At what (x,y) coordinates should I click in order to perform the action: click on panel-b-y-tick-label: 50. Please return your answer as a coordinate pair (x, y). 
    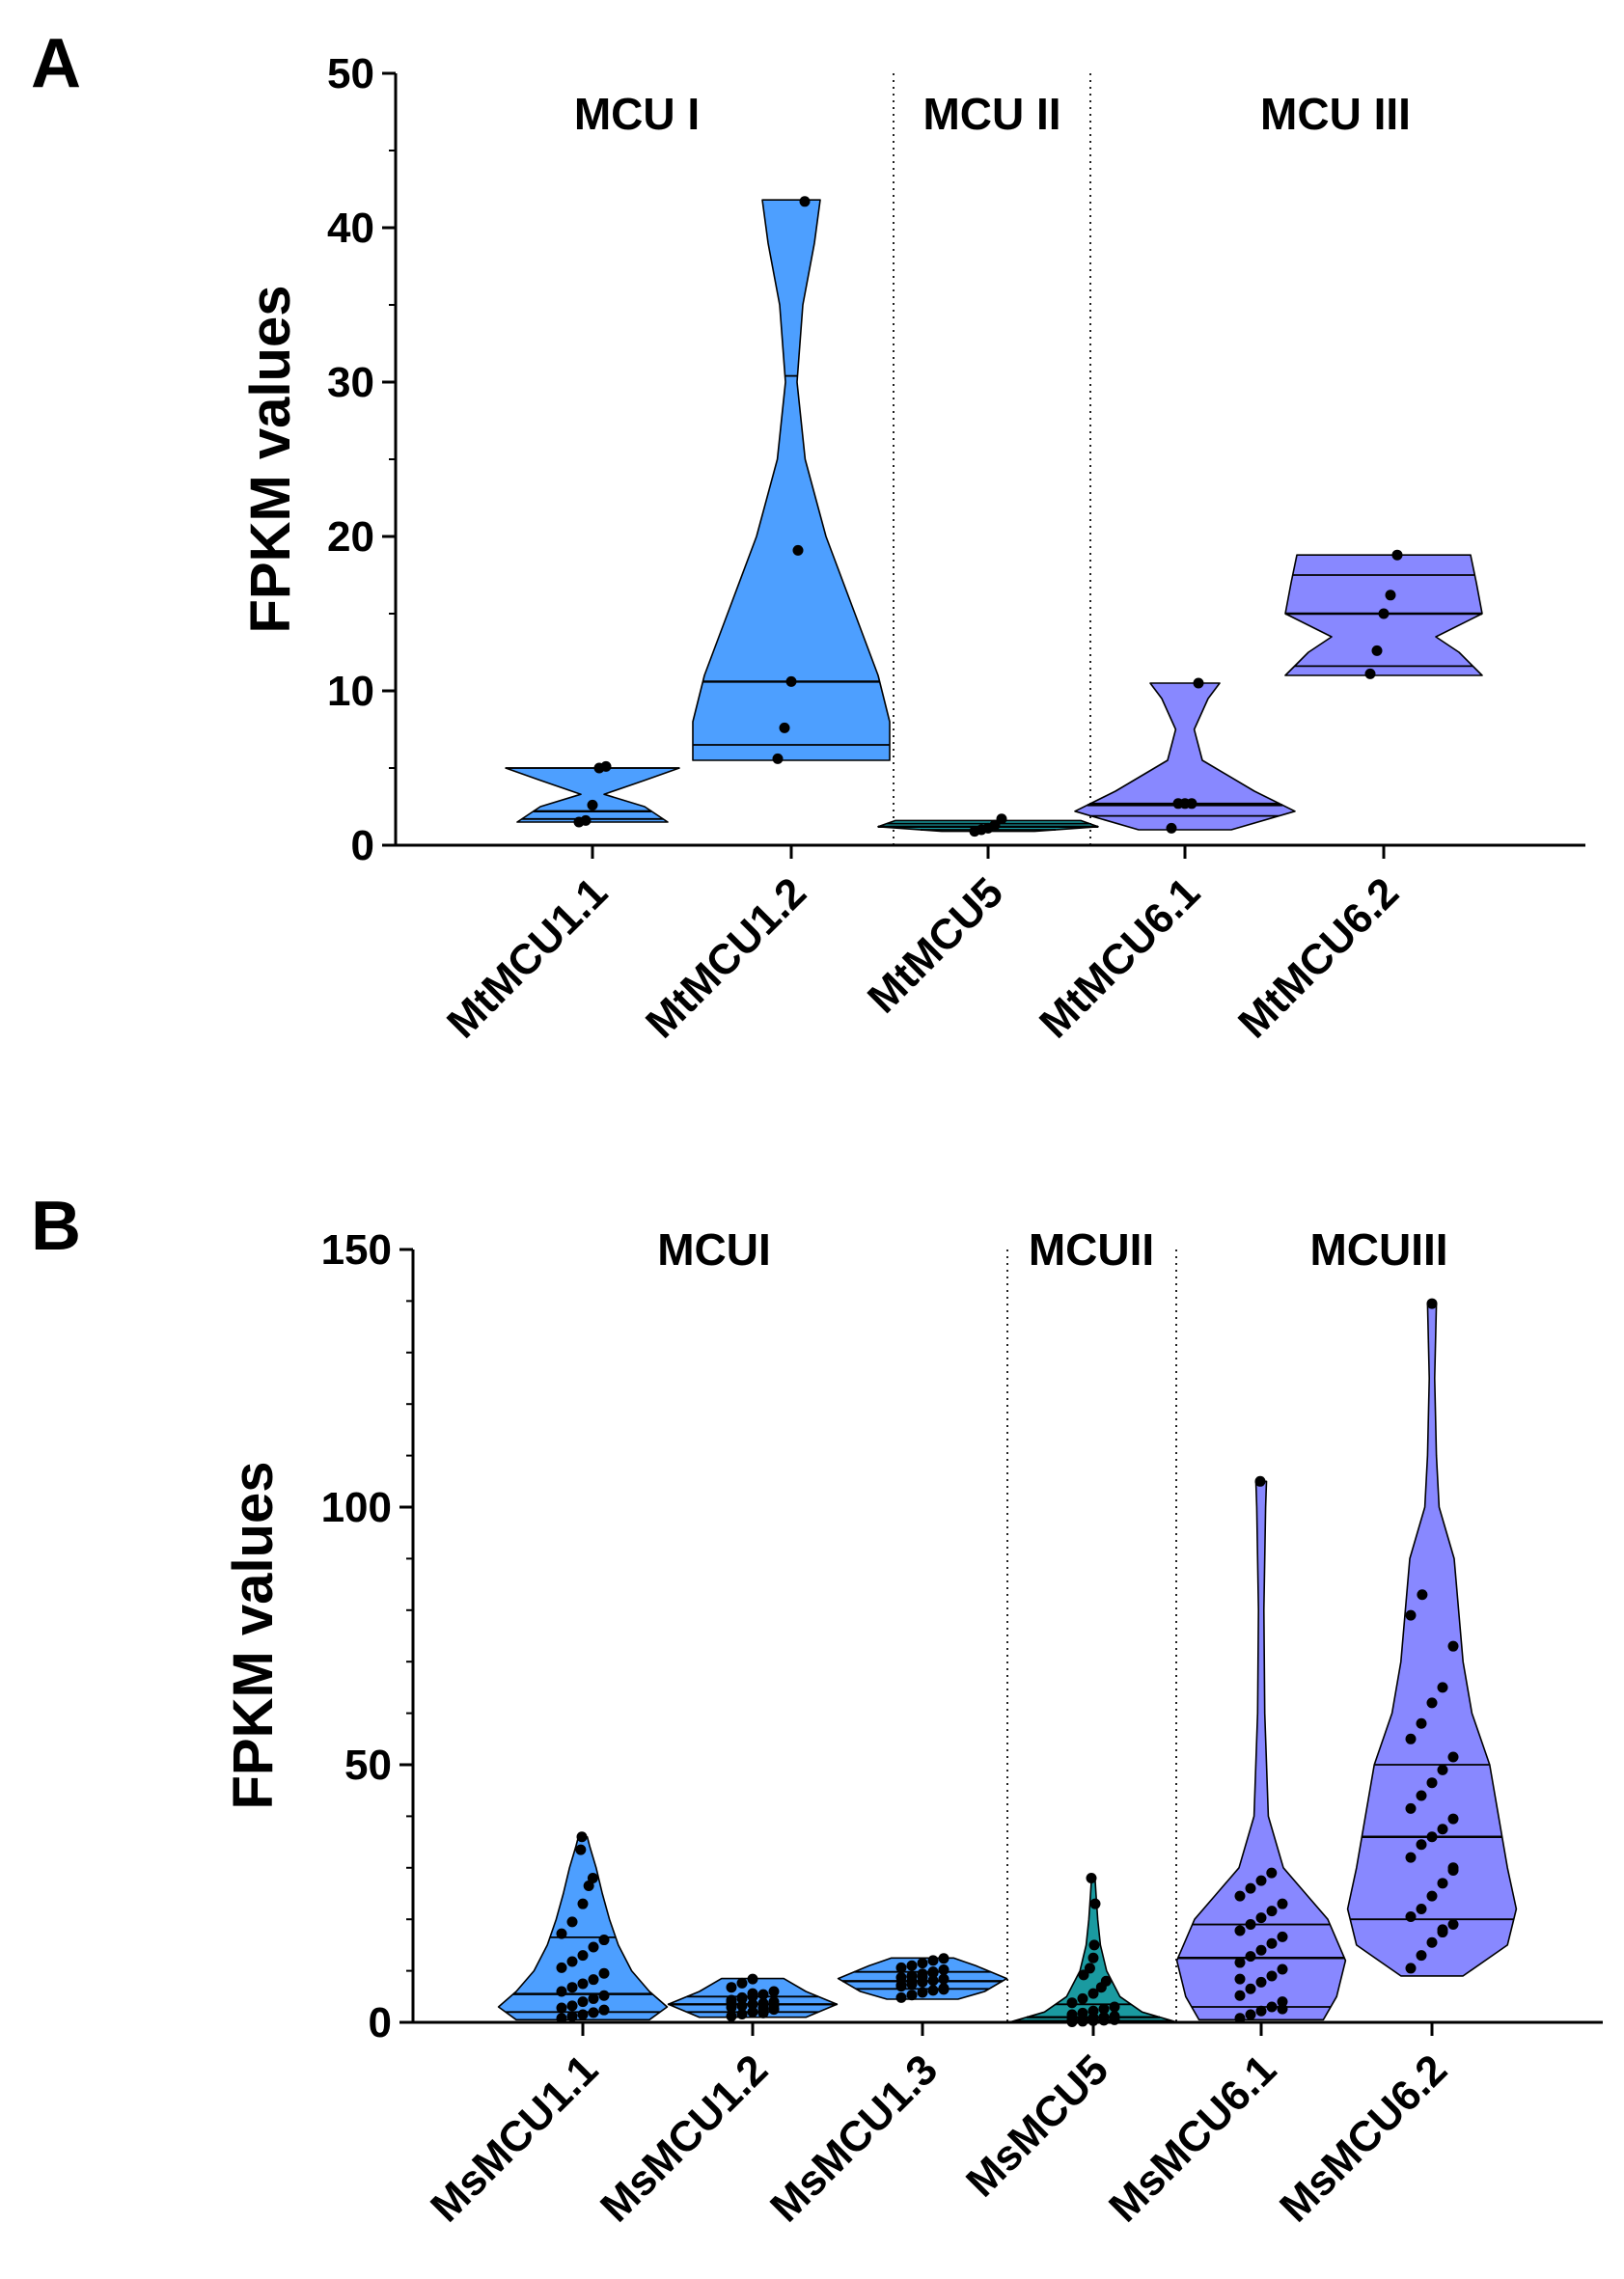
    Looking at the image, I should click on (368, 1765).